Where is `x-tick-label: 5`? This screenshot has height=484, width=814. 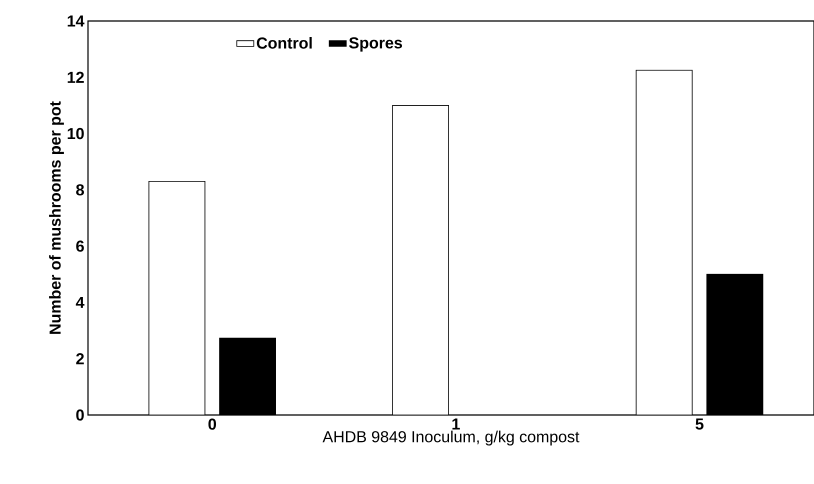 x-tick-label: 5 is located at coordinates (700, 424).